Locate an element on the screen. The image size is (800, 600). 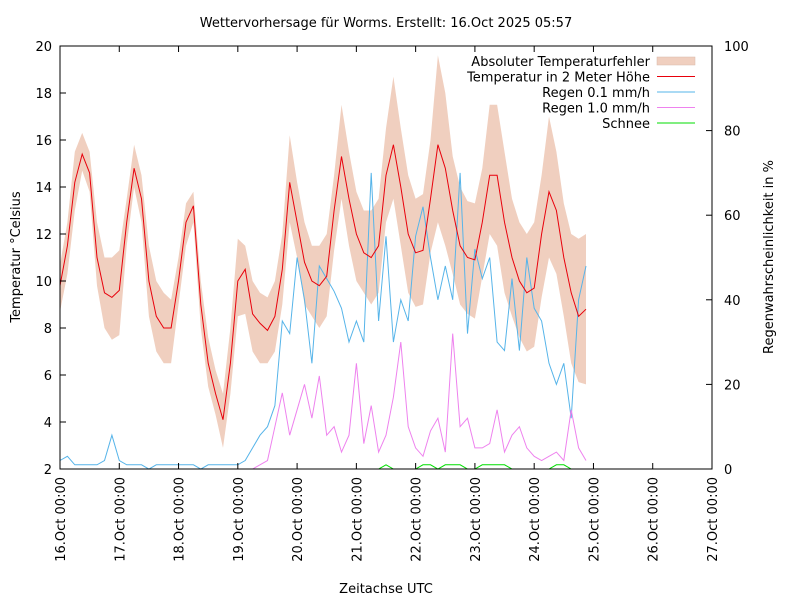
x-tick-label: 26.Oct 00:00 is located at coordinates (654, 519).